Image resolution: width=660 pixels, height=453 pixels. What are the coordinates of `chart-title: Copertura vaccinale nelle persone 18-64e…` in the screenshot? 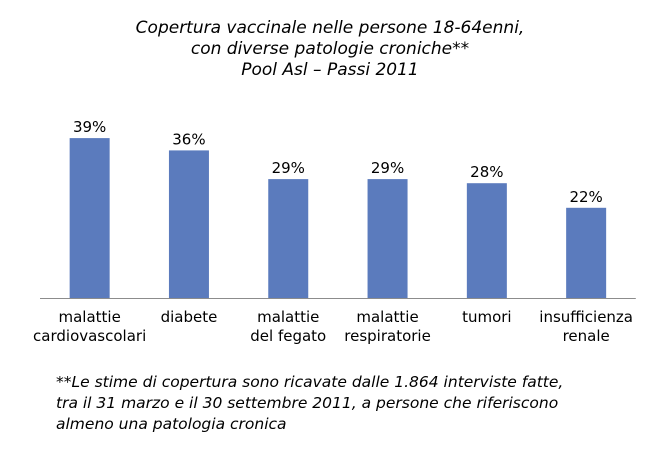 It's located at (330, 49).